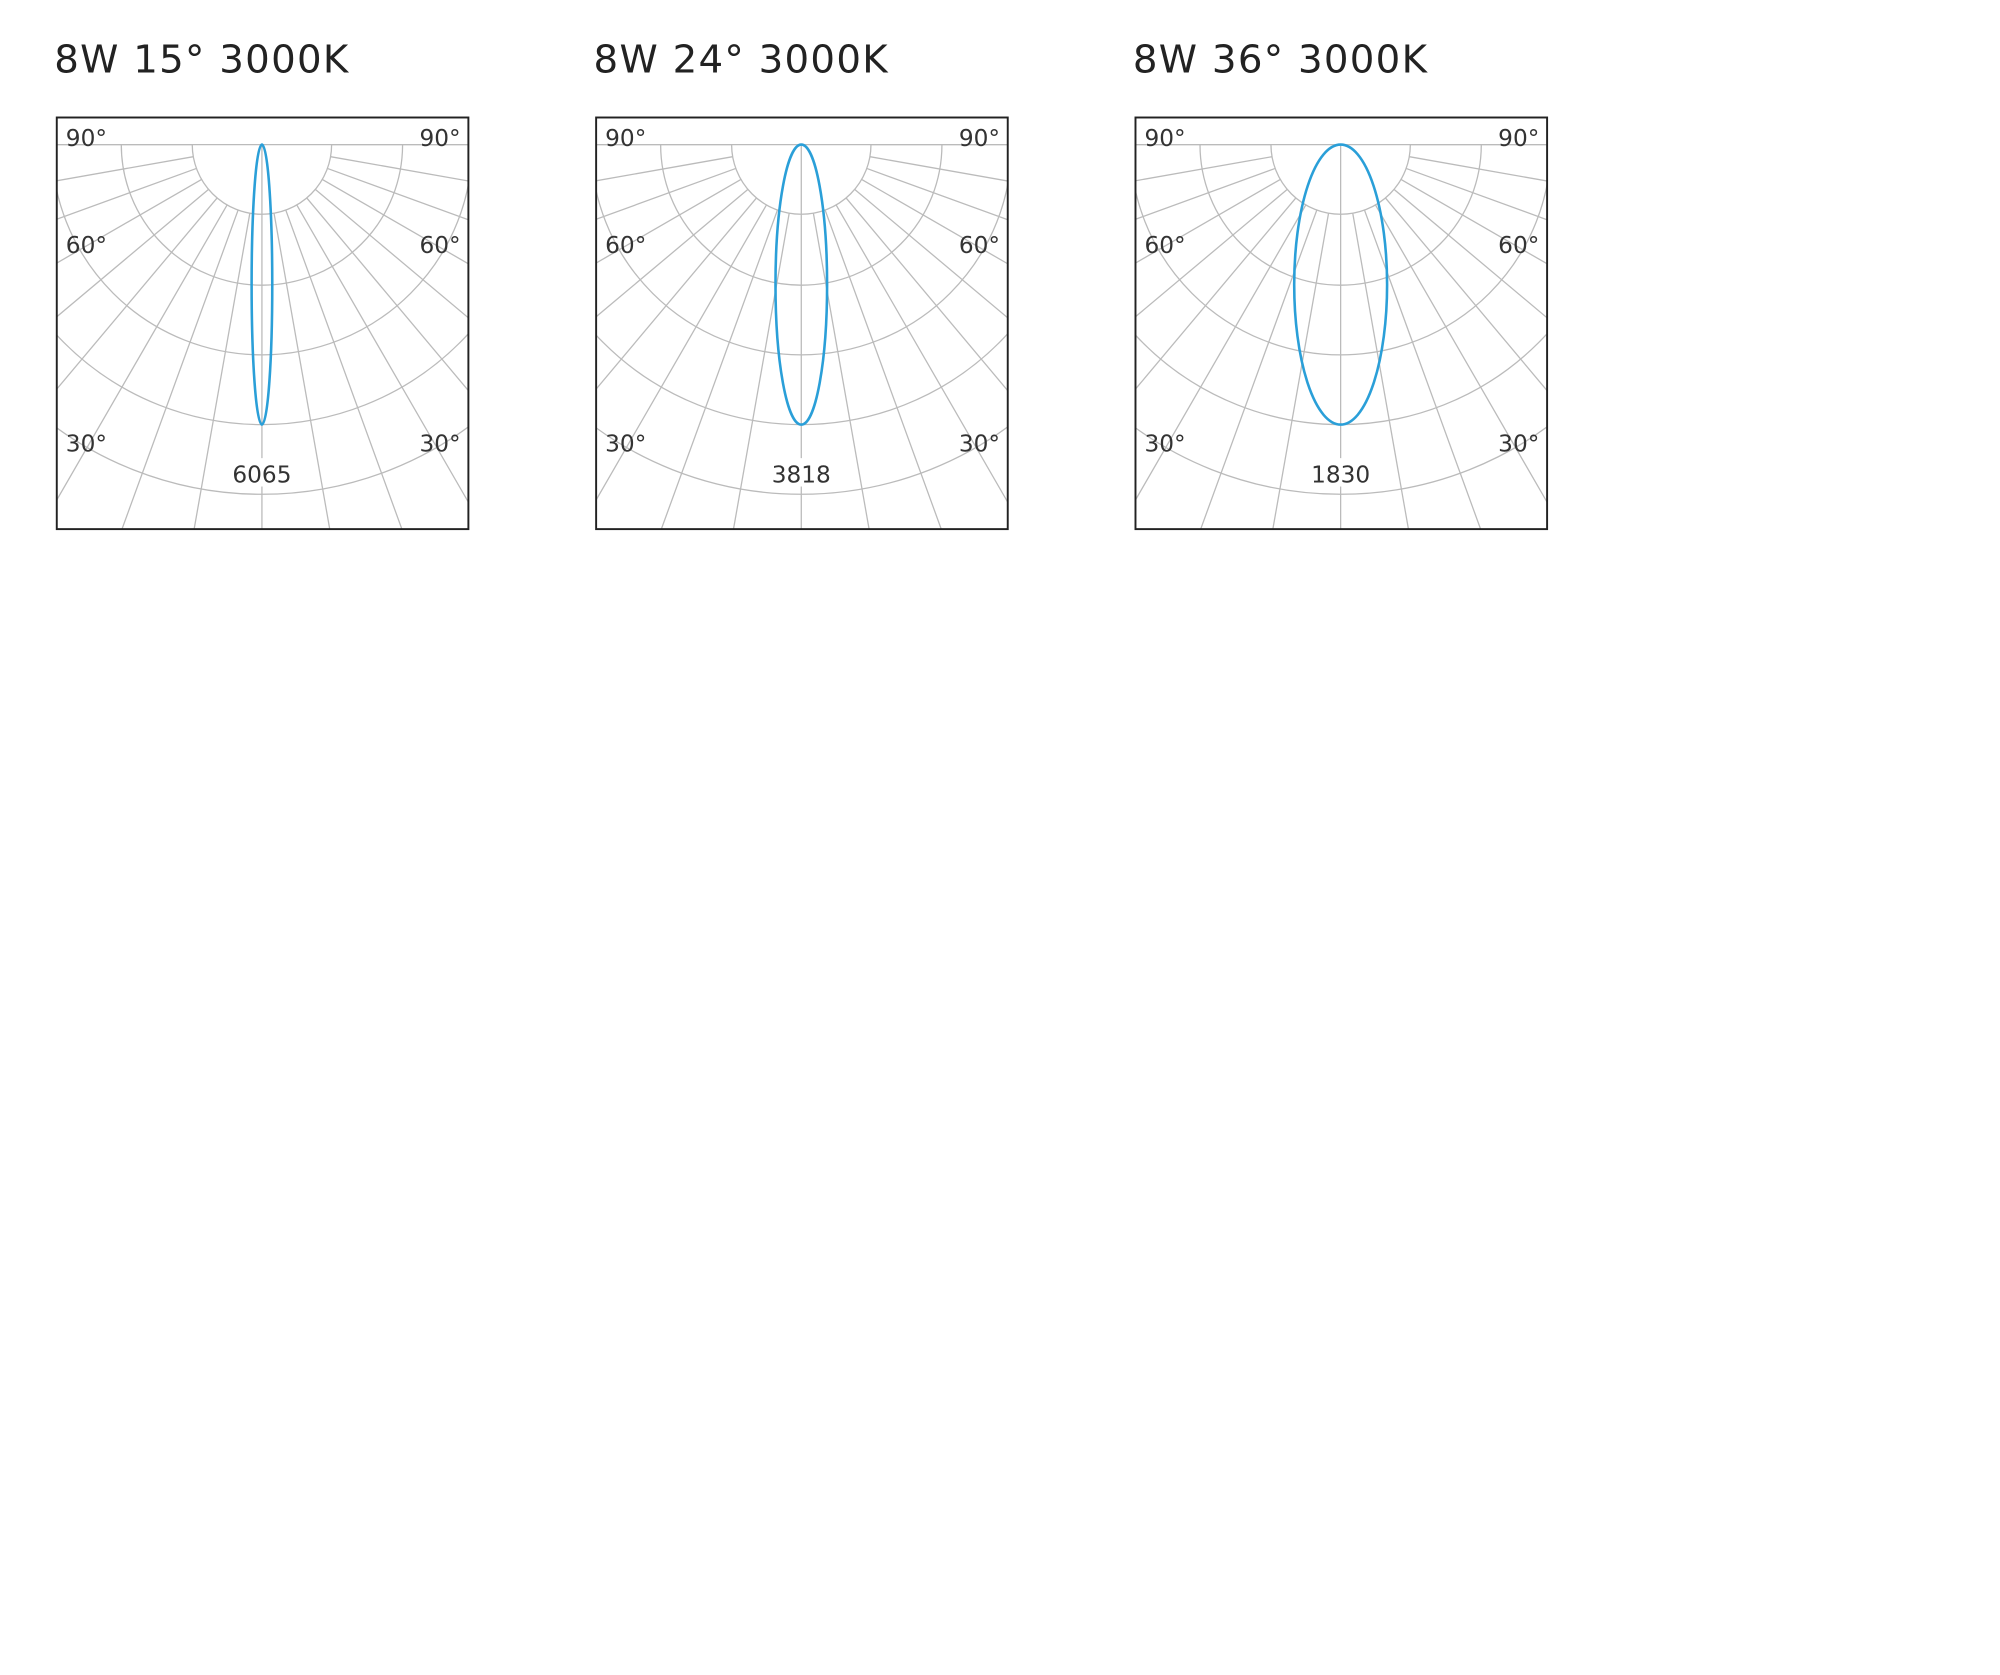 This screenshot has height=1675, width=2000. Describe the element at coordinates (742, 59) in the screenshot. I see `panel-title: 8W 24° 3000K` at that location.